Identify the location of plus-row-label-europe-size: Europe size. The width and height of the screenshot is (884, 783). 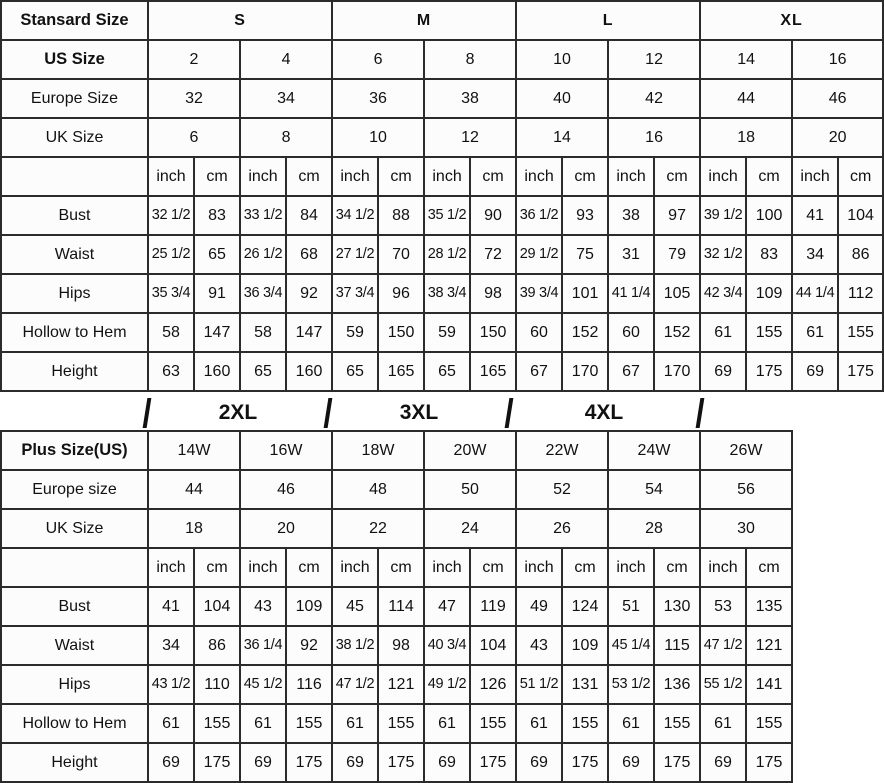
(74, 489).